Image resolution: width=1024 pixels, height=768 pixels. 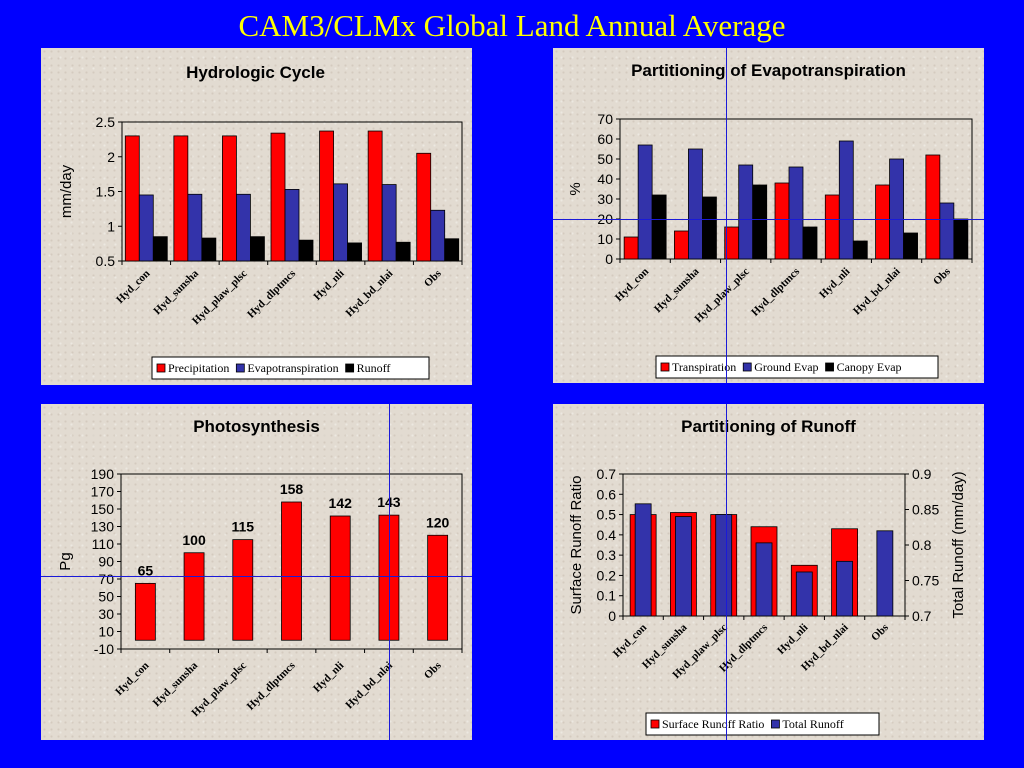 What do you see at coordinates (607, 494) in the screenshot?
I see `y-tick-label: 0.6` at bounding box center [607, 494].